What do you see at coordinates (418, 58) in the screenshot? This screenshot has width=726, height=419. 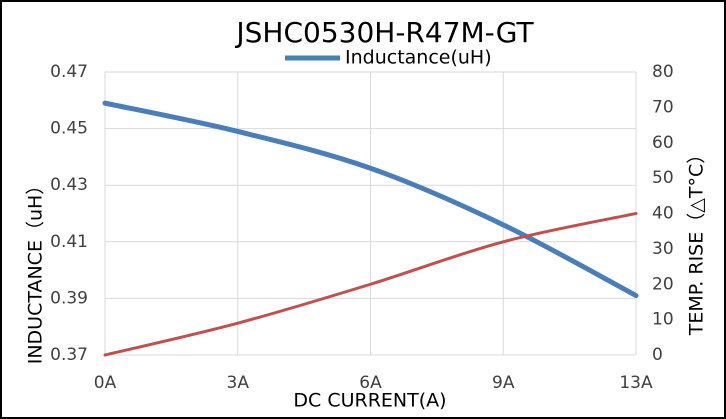 I see `legend-label: Inductance(uH)` at bounding box center [418, 58].